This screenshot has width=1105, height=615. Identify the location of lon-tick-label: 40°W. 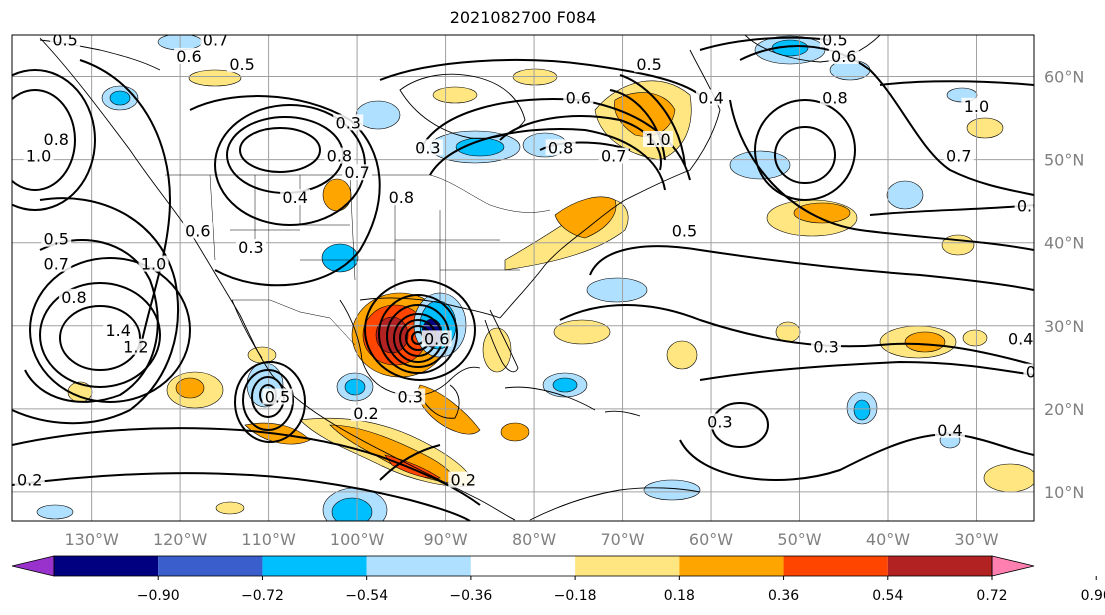
(888, 539).